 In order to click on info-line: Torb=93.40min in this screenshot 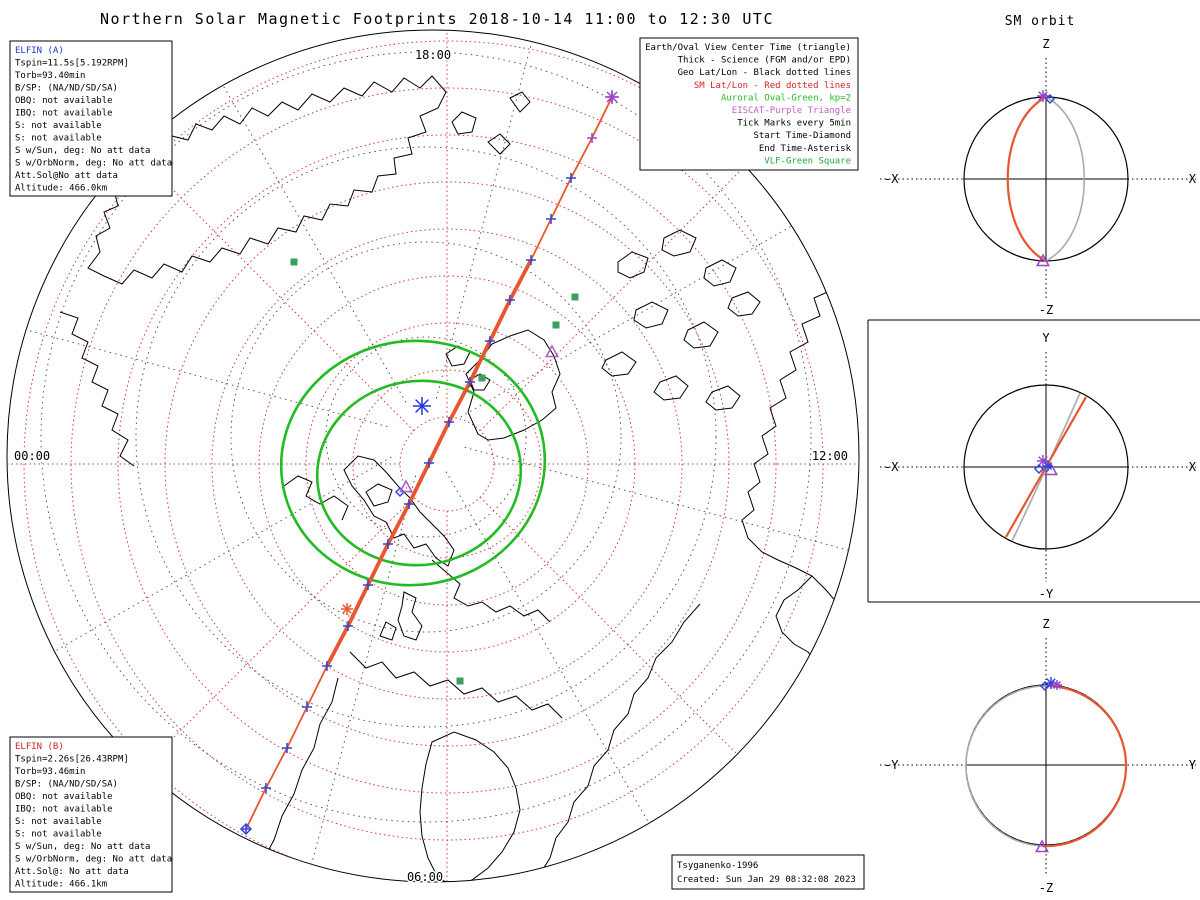, I will do `click(50, 76)`.